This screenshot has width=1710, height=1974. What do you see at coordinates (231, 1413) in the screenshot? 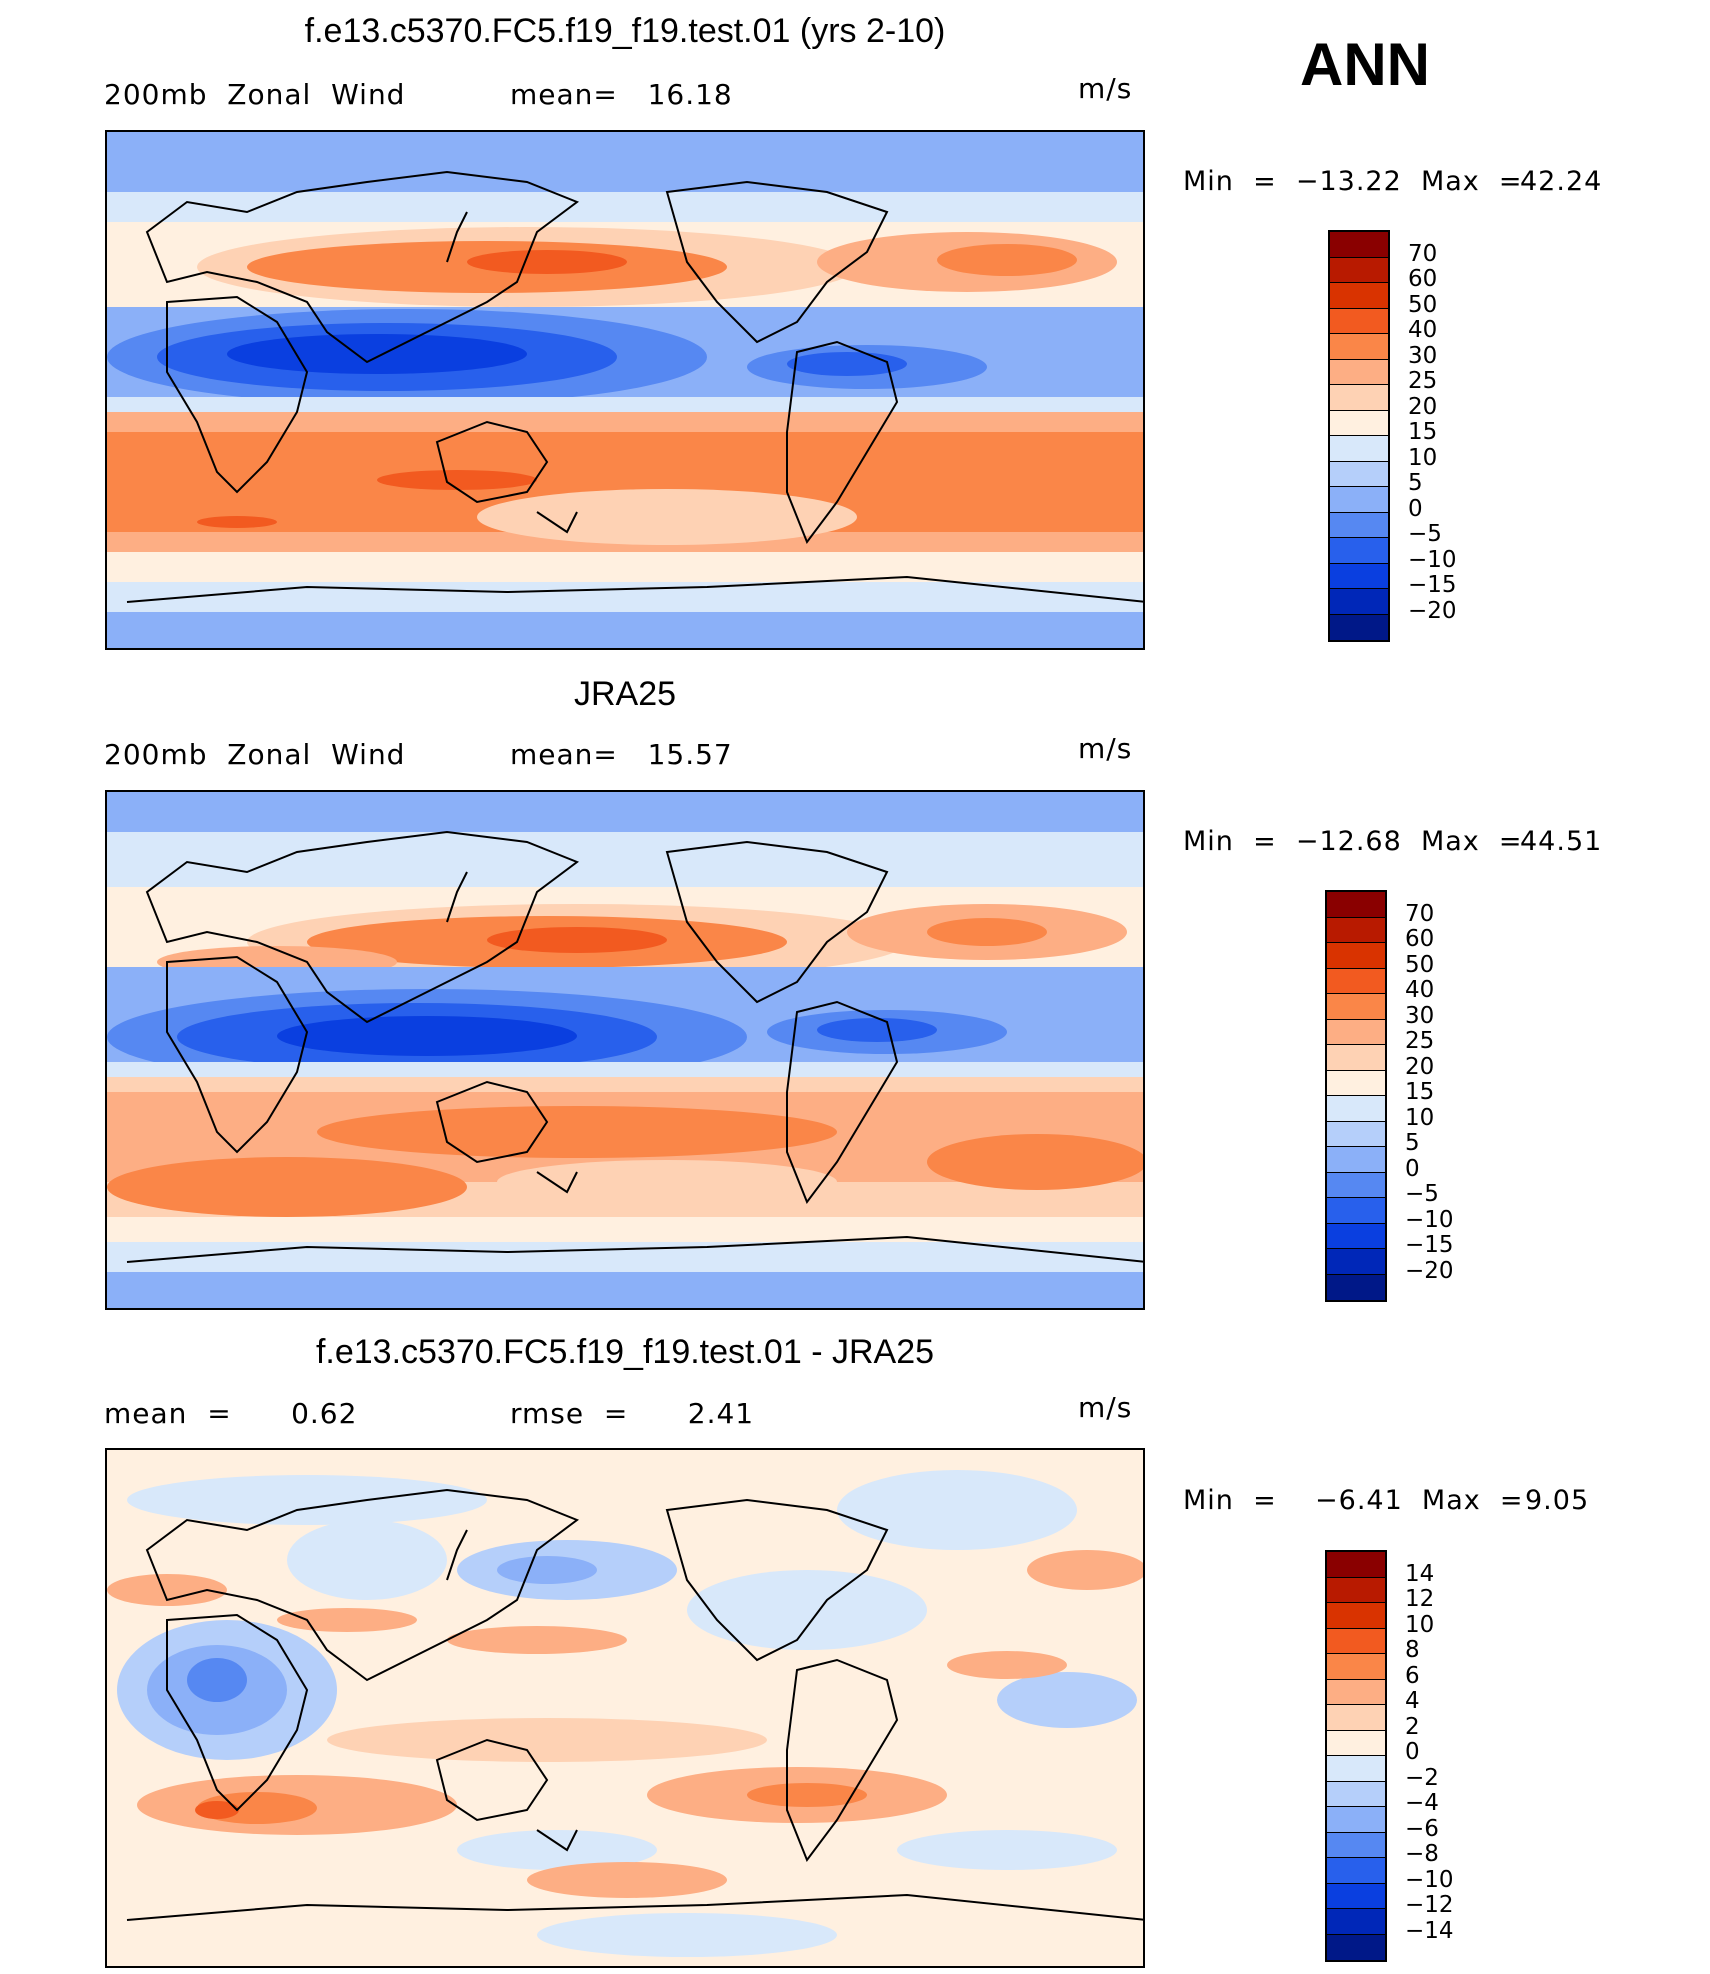
I see `panel3-mean: mean = 0.62` at bounding box center [231, 1413].